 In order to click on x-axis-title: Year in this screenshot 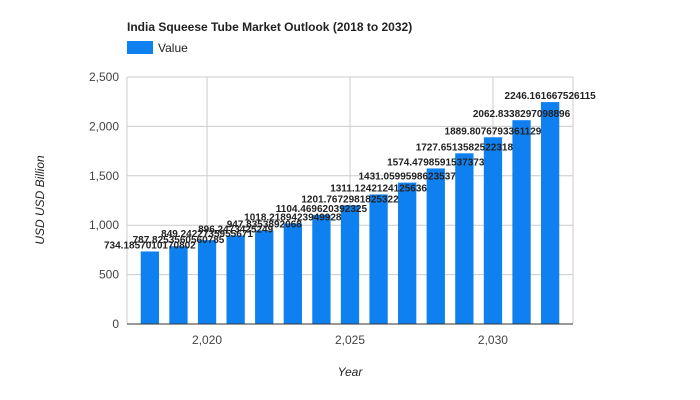, I will do `click(351, 372)`.